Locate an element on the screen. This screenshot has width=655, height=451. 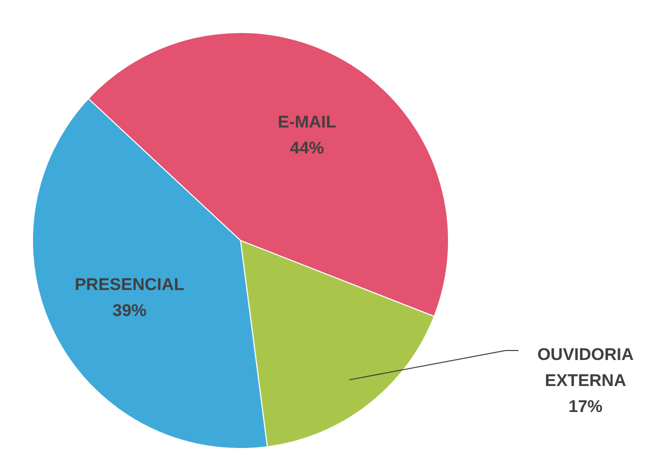
slice-label: OUVIDORIA EXTERNA is located at coordinates (585, 367).